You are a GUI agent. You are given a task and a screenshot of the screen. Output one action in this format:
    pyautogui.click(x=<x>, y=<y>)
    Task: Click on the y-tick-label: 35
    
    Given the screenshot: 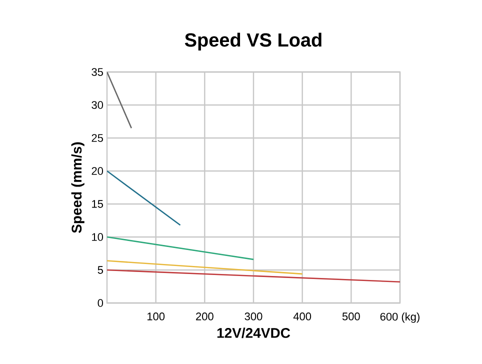 What is the action you would take?
    pyautogui.click(x=97, y=72)
    